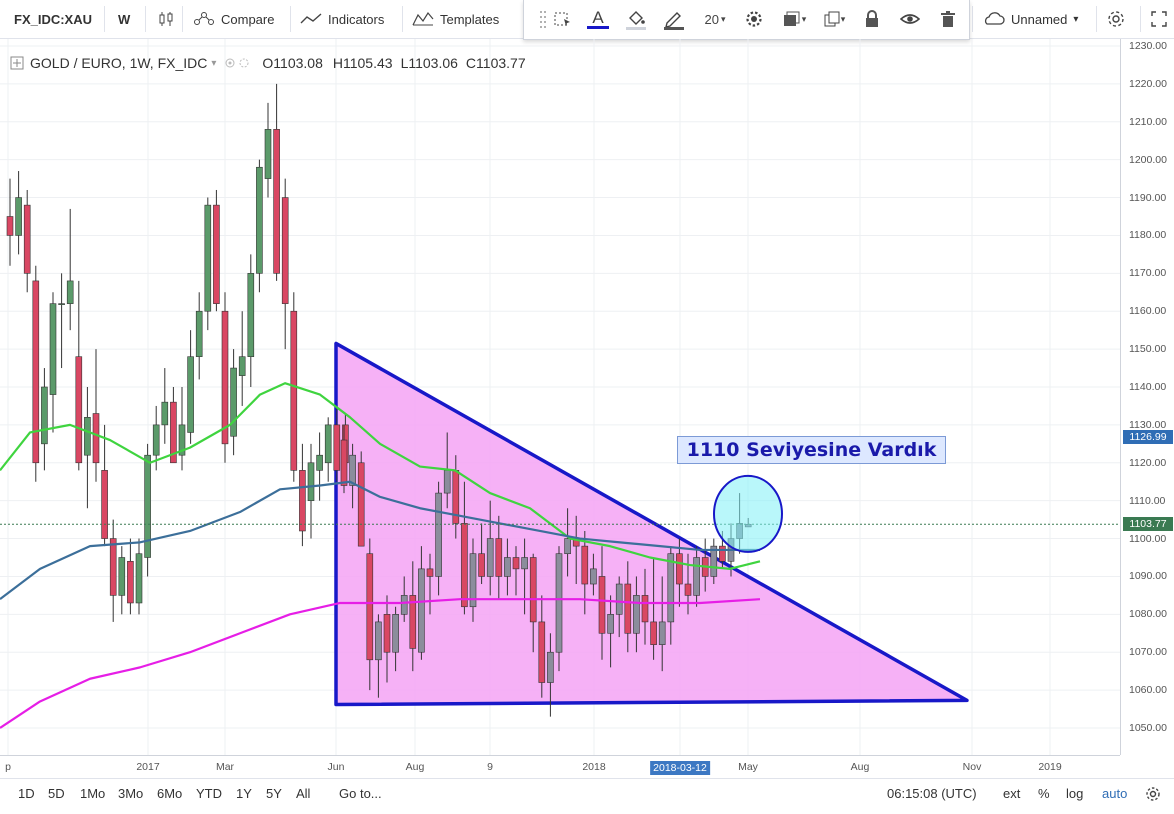 Image resolution: width=1174 pixels, height=814 pixels. What do you see at coordinates (794, 19) in the screenshot?
I see `visual-order-button: ▾` at bounding box center [794, 19].